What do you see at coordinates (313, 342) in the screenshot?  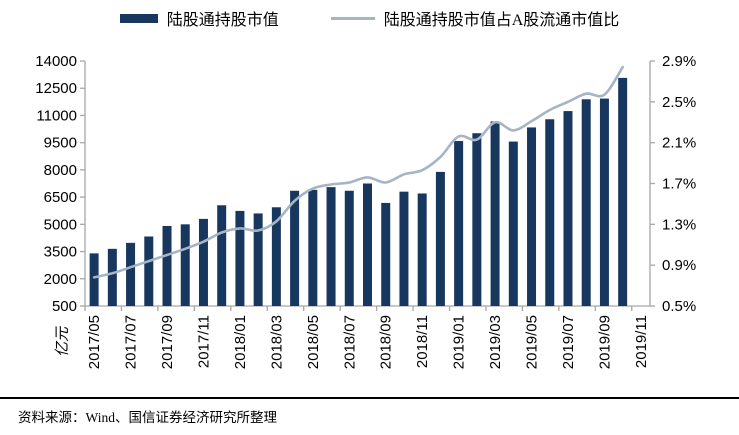 I see `x-axis-tick-label: 2018/05` at bounding box center [313, 342].